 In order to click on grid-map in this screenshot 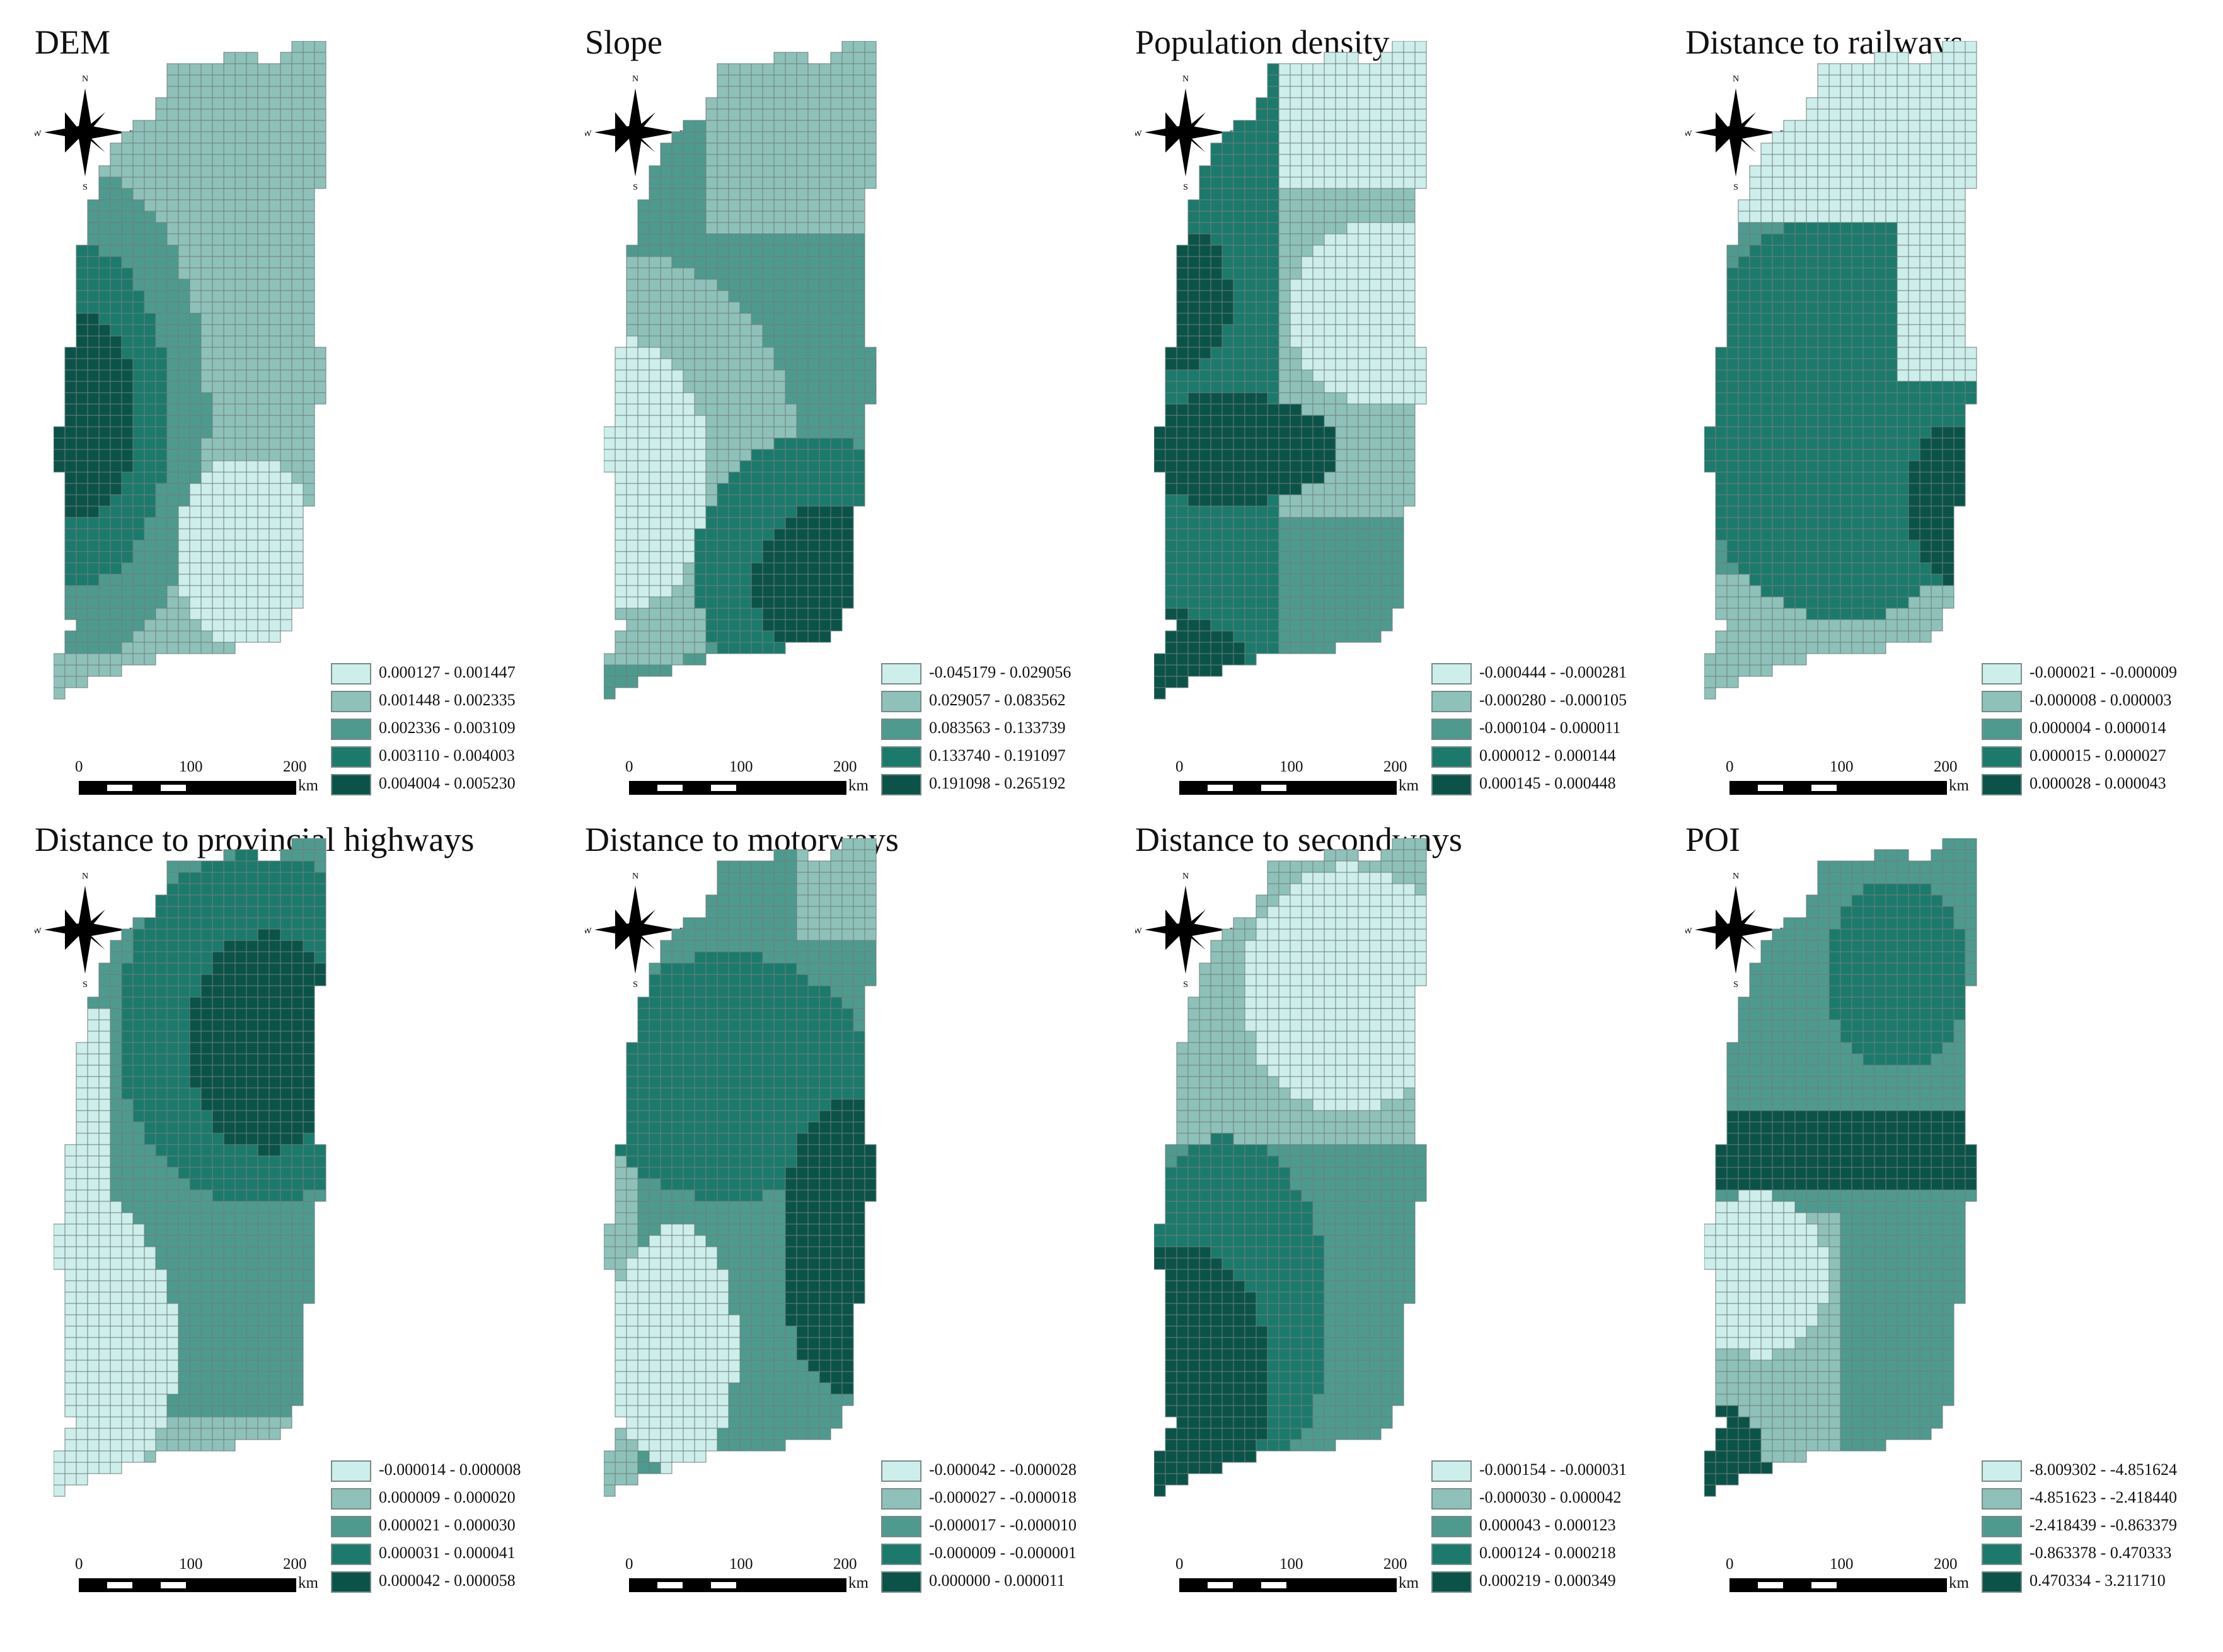, I will do `click(740, 370)`.